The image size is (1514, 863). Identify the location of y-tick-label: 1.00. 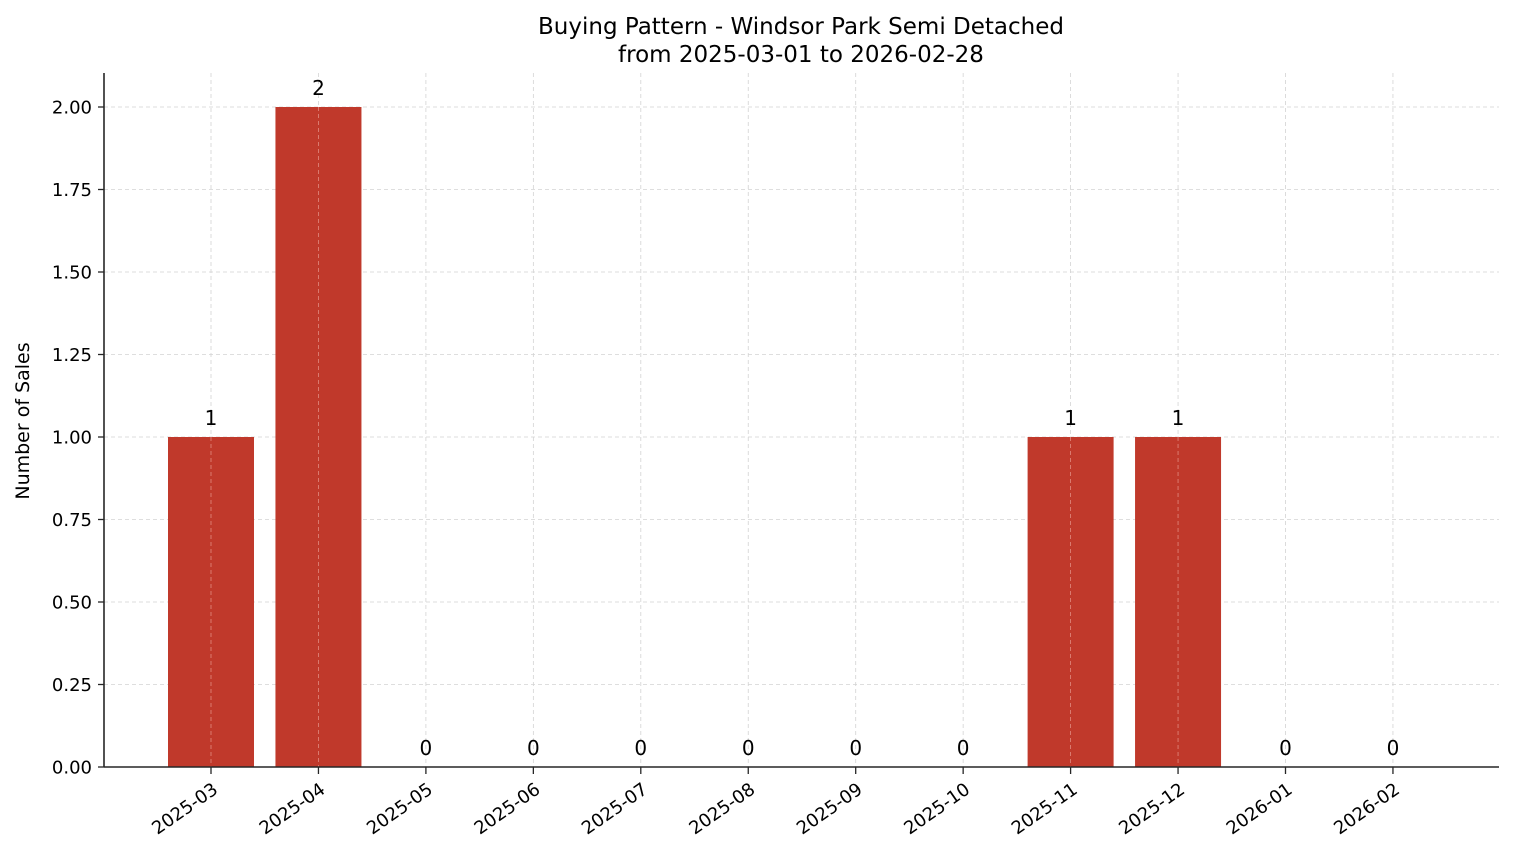
(72, 438).